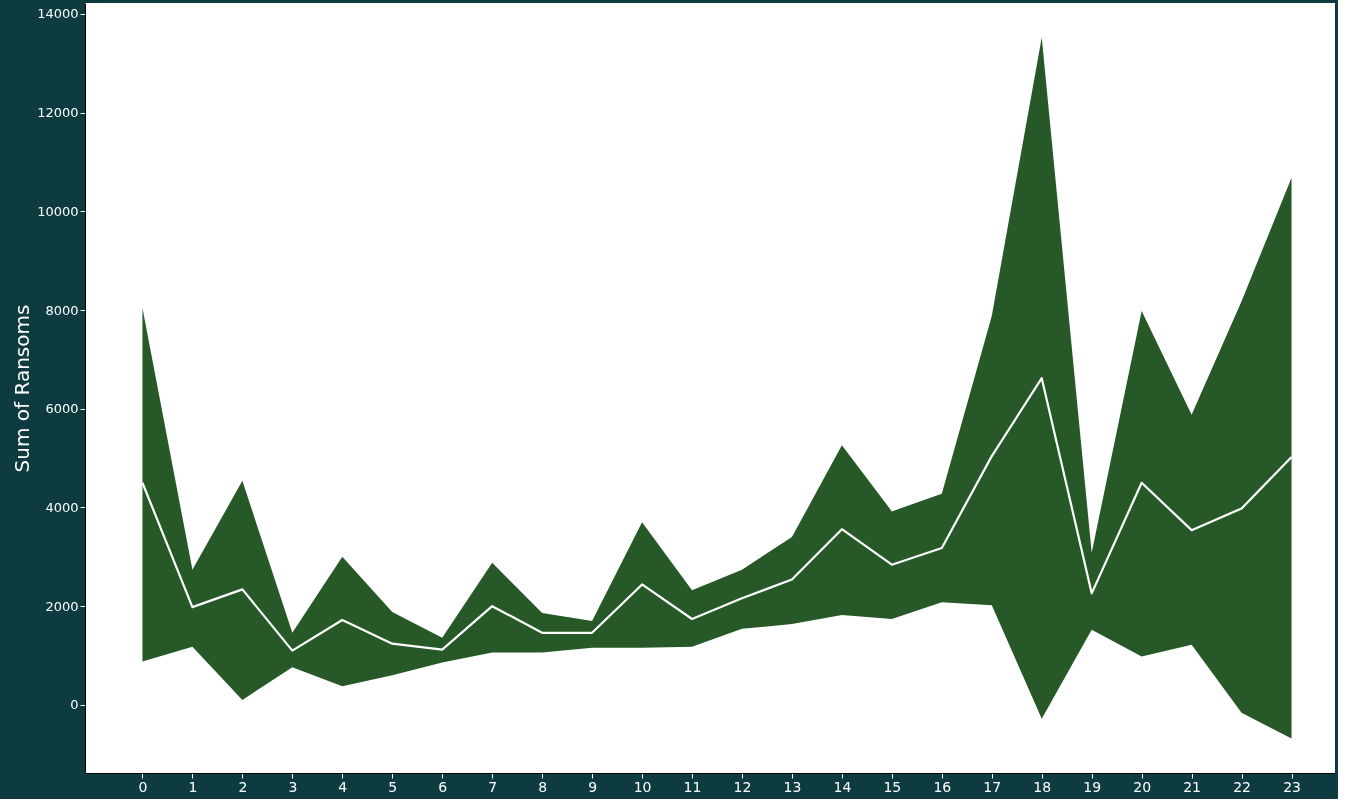  Describe the element at coordinates (243, 786) in the screenshot. I see `x-tick-label: 2` at that location.